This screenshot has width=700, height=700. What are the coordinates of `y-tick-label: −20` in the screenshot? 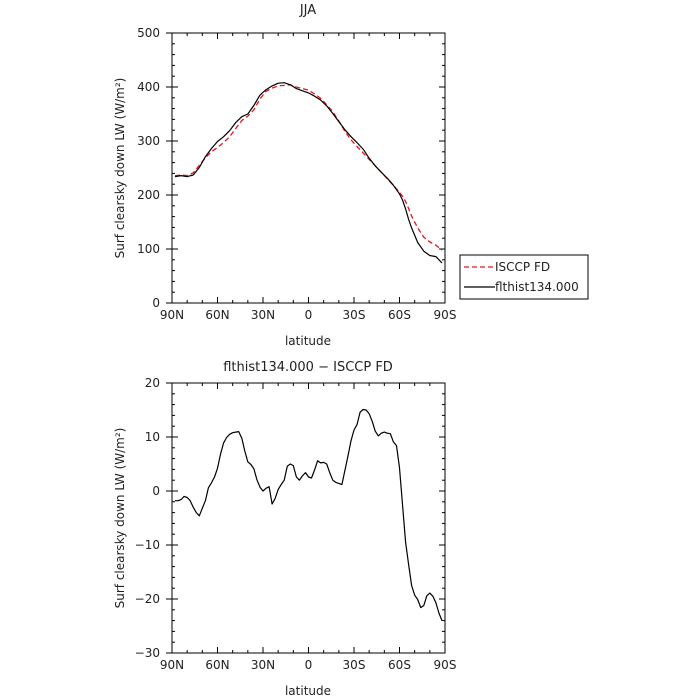 It's located at (147, 599).